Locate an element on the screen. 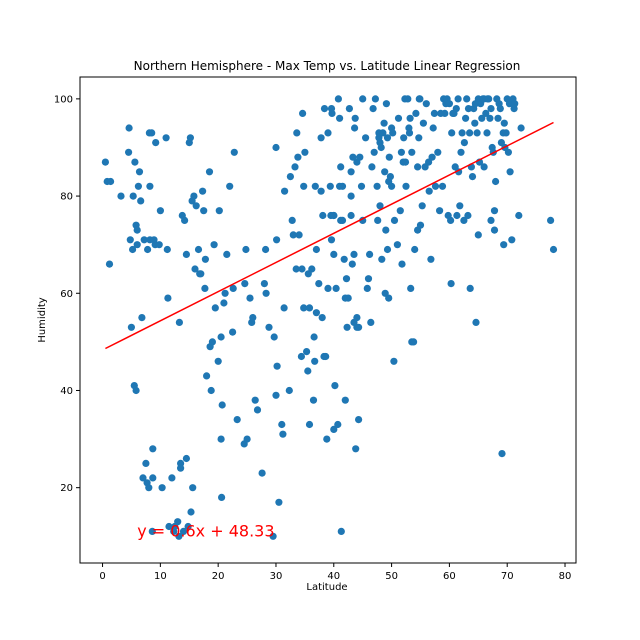  y-tick-label: 40 is located at coordinates (66, 391).